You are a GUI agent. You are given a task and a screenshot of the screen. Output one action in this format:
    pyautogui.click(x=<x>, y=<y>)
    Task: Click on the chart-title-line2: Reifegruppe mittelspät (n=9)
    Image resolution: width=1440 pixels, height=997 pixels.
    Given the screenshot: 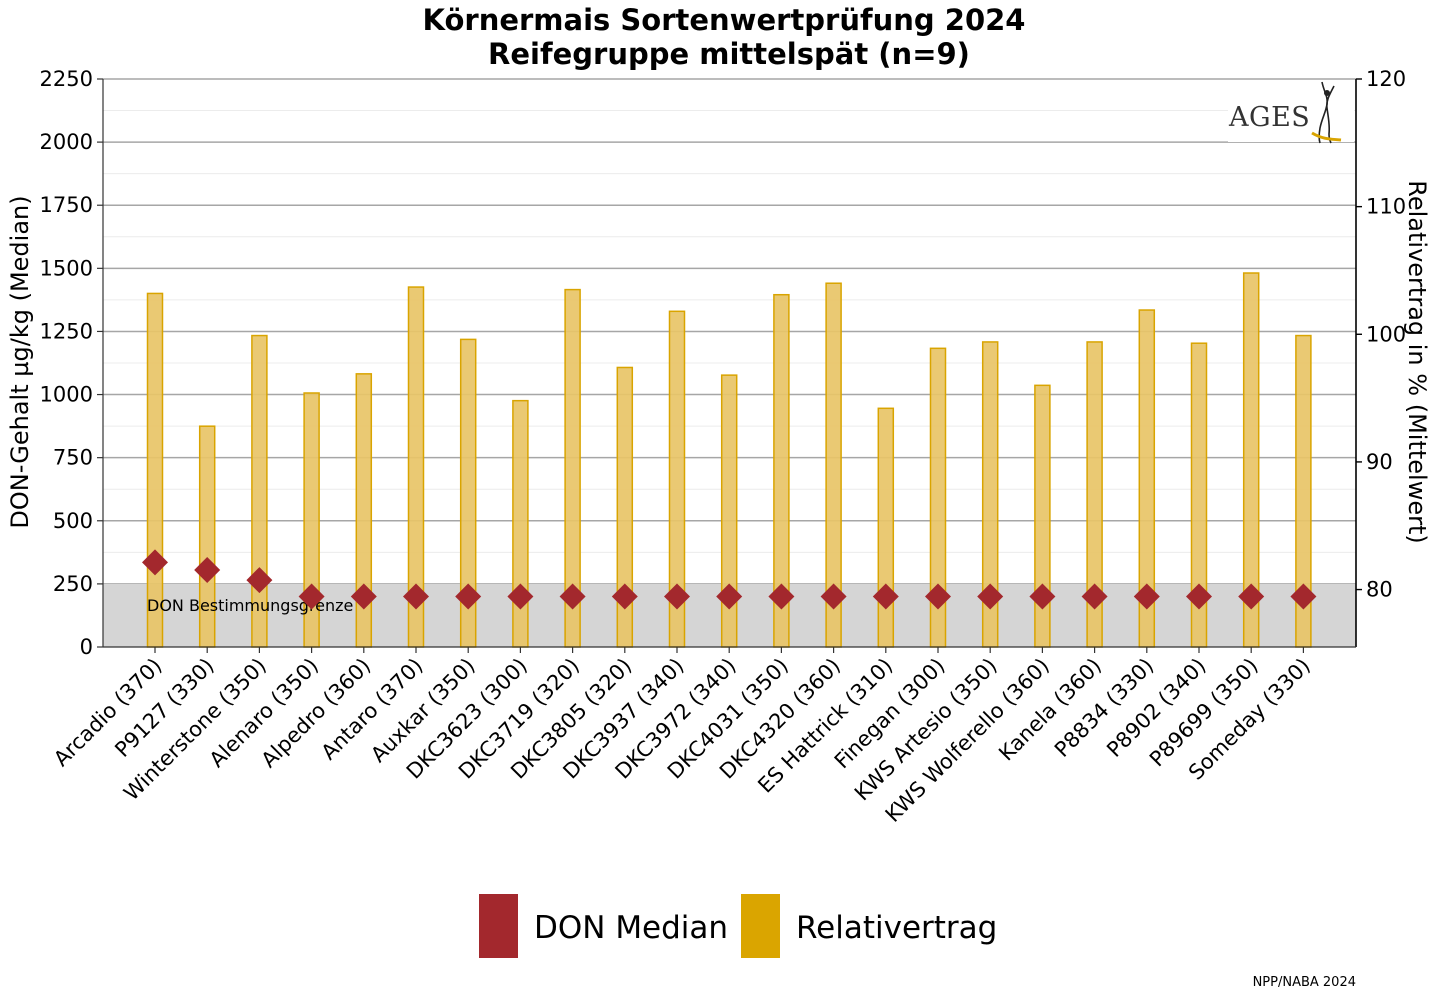 What is the action you would take?
    pyautogui.click(x=729, y=54)
    